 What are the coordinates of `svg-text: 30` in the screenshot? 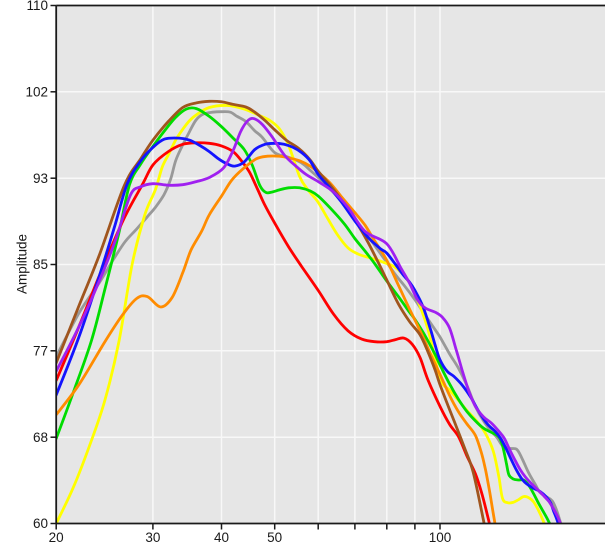 It's located at (152, 537).